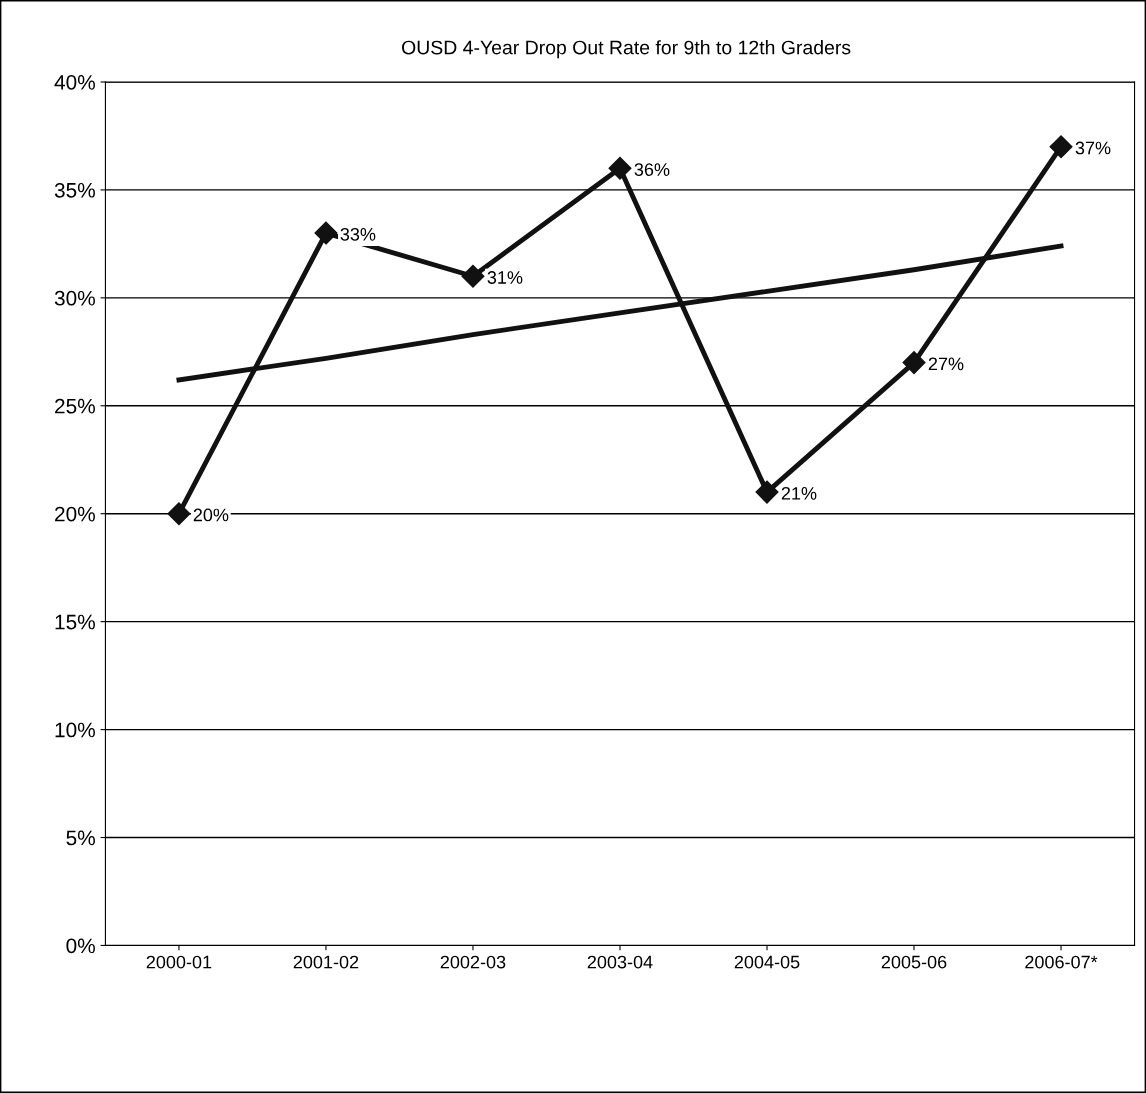 The width and height of the screenshot is (1146, 1093). I want to click on y-tick-label: 15%, so click(75, 622).